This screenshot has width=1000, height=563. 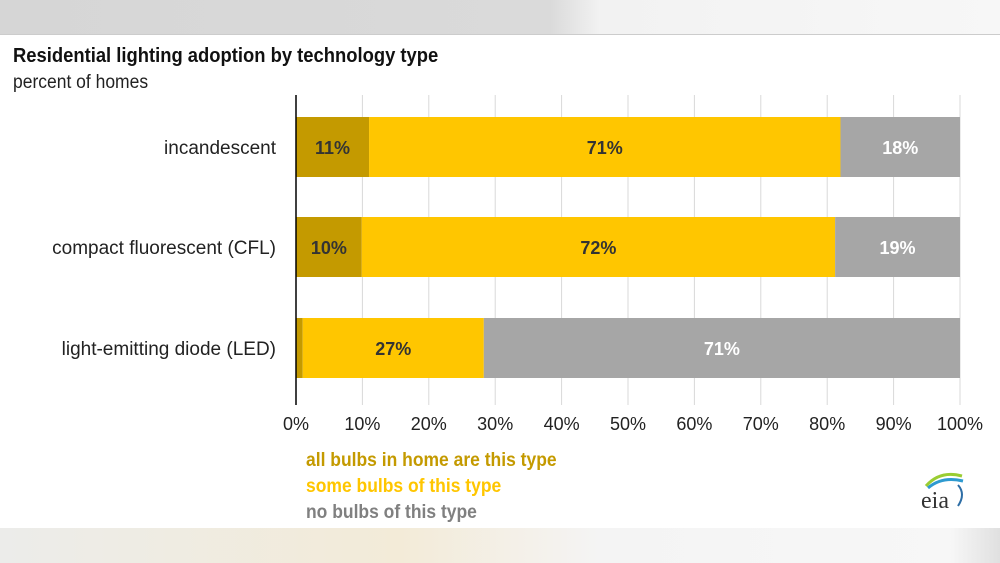 What do you see at coordinates (81, 82) in the screenshot?
I see `chart-subtitle: percent of homes` at bounding box center [81, 82].